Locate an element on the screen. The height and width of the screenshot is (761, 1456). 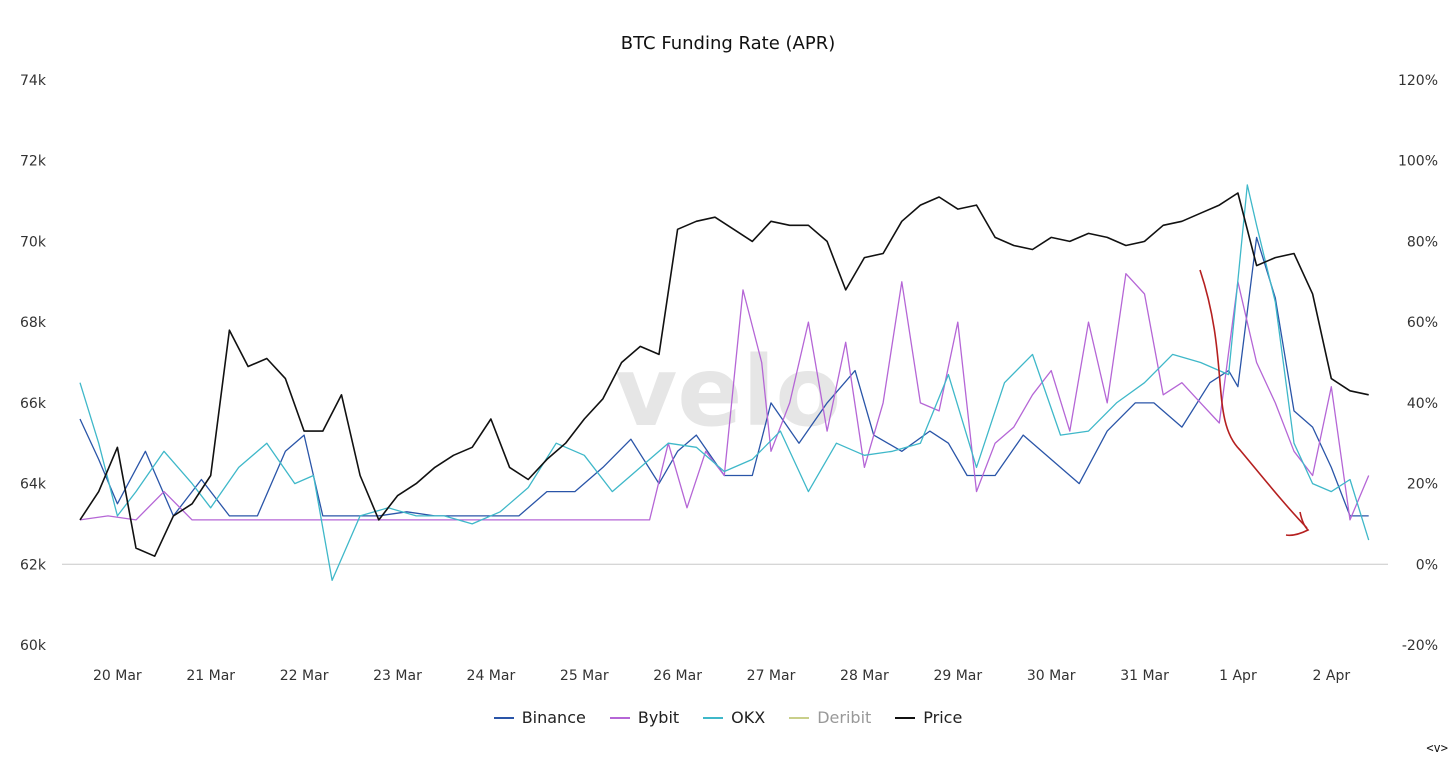
chart-legend: Binance Bybit OKX Deribit Price is located at coordinates (728, 717).